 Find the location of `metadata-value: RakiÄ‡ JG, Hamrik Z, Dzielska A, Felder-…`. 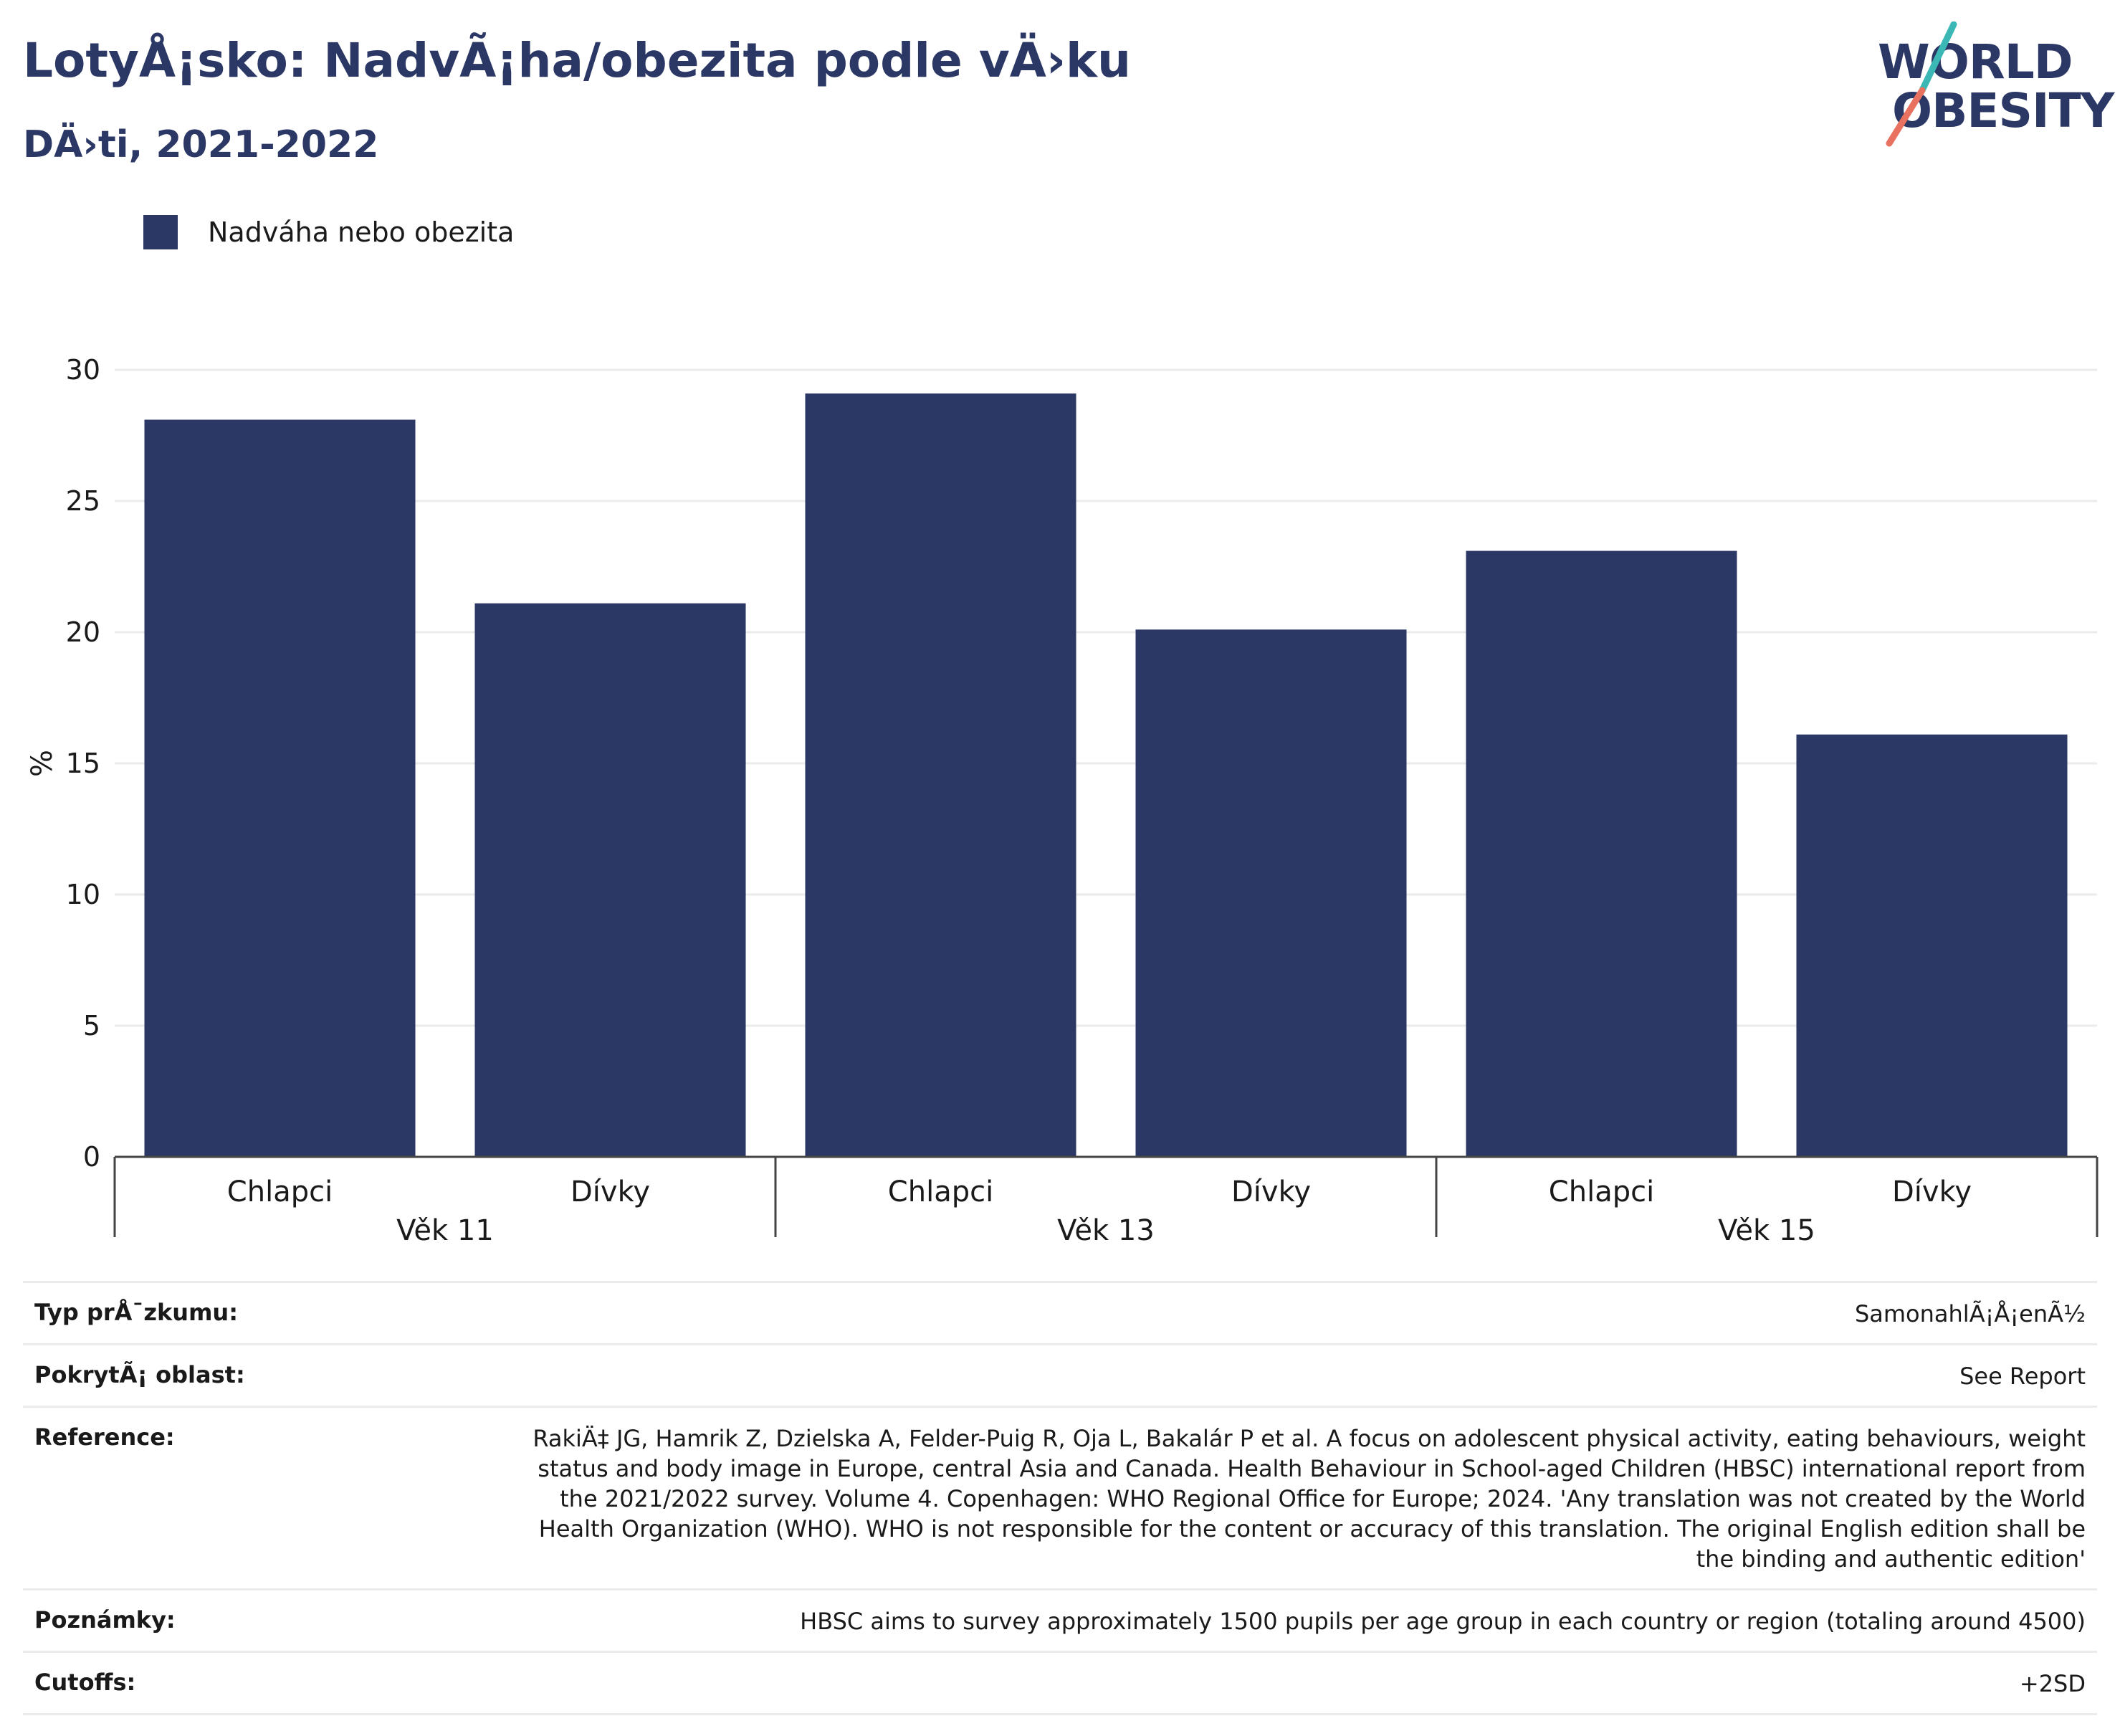

metadata-value: RakiÄ‡ JG, Hamrik Z, Dzielska A, Felder-… is located at coordinates (1310, 1499).